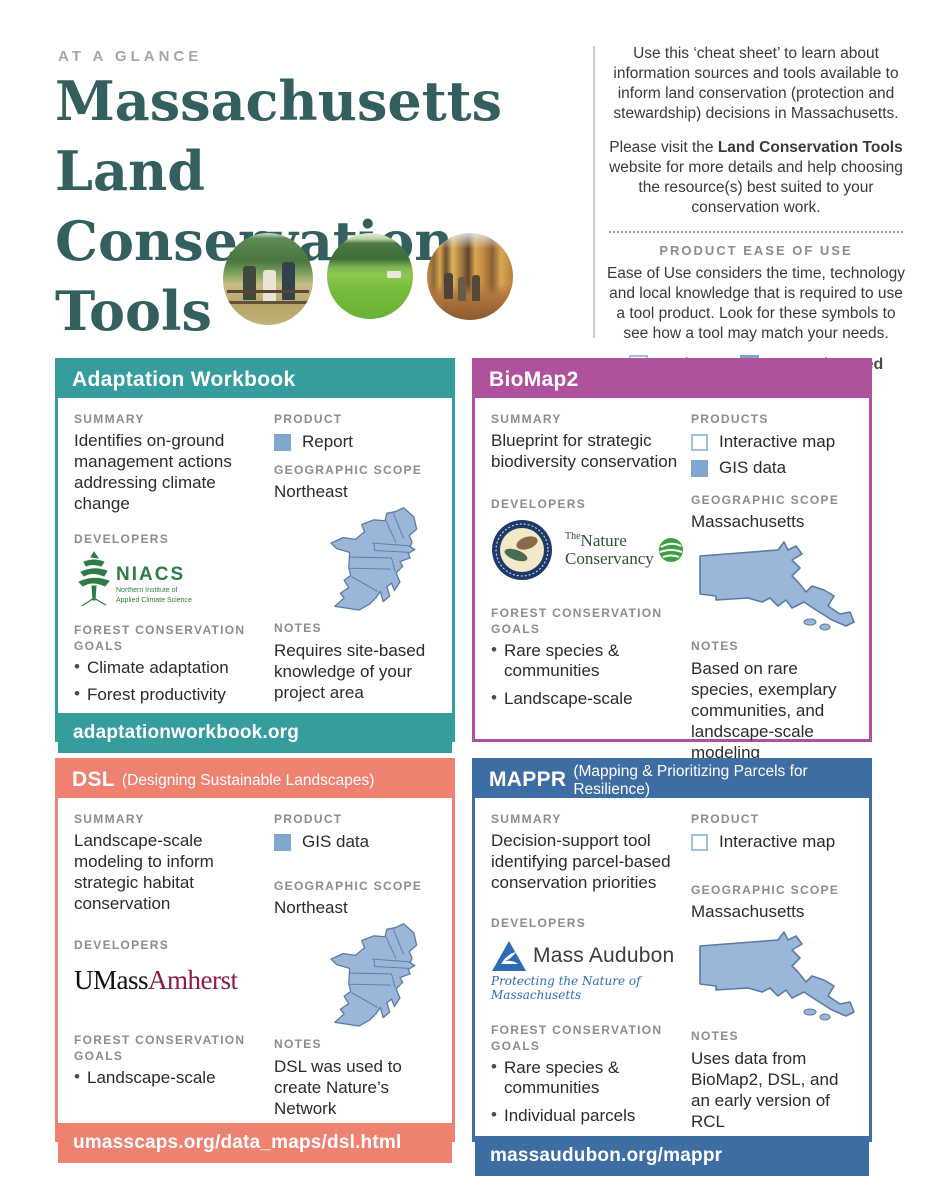  Describe the element at coordinates (810, 147) in the screenshot. I see `land-conservation-tools-bold: Land Conservation Tools` at that location.